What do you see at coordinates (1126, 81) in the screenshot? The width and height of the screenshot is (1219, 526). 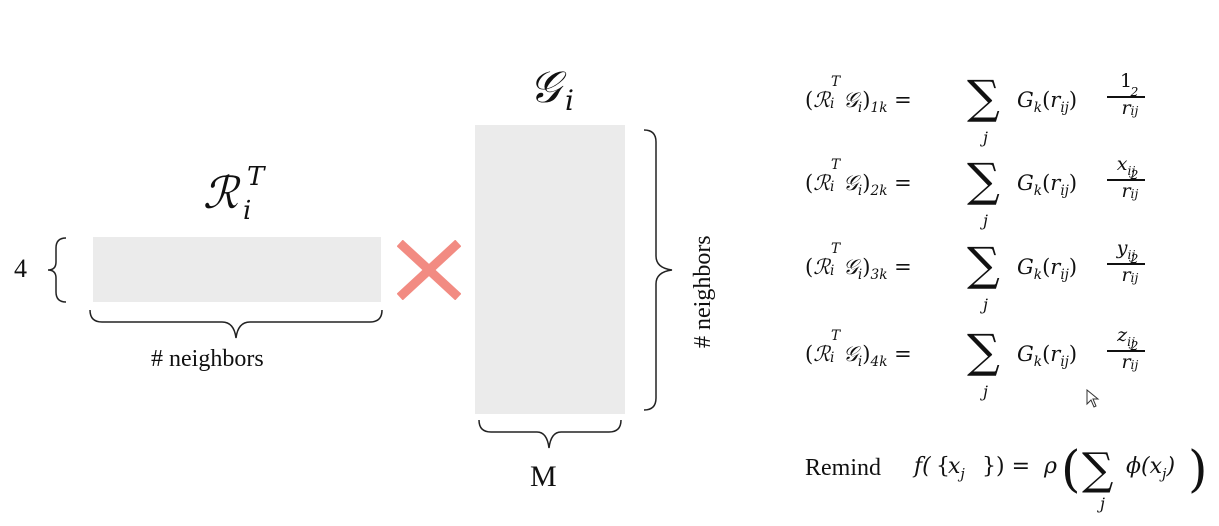 I see `fraction-numerator: 1` at bounding box center [1126, 81].